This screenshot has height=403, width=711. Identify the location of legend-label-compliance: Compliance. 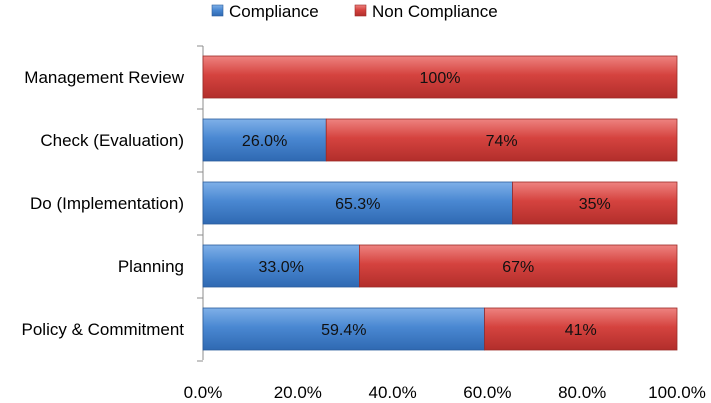
(274, 11).